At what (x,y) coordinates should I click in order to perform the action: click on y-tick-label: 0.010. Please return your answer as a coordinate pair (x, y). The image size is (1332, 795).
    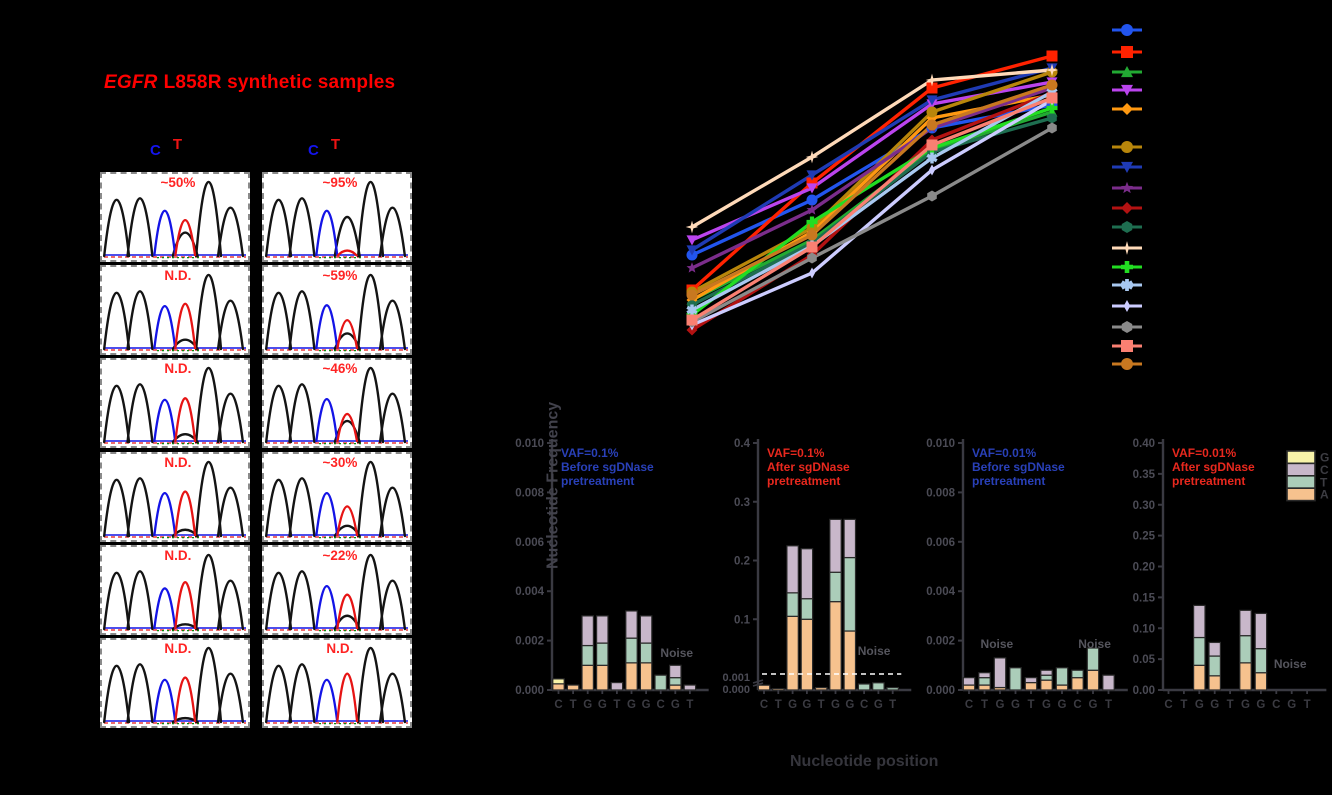
    Looking at the image, I should click on (940, 444).